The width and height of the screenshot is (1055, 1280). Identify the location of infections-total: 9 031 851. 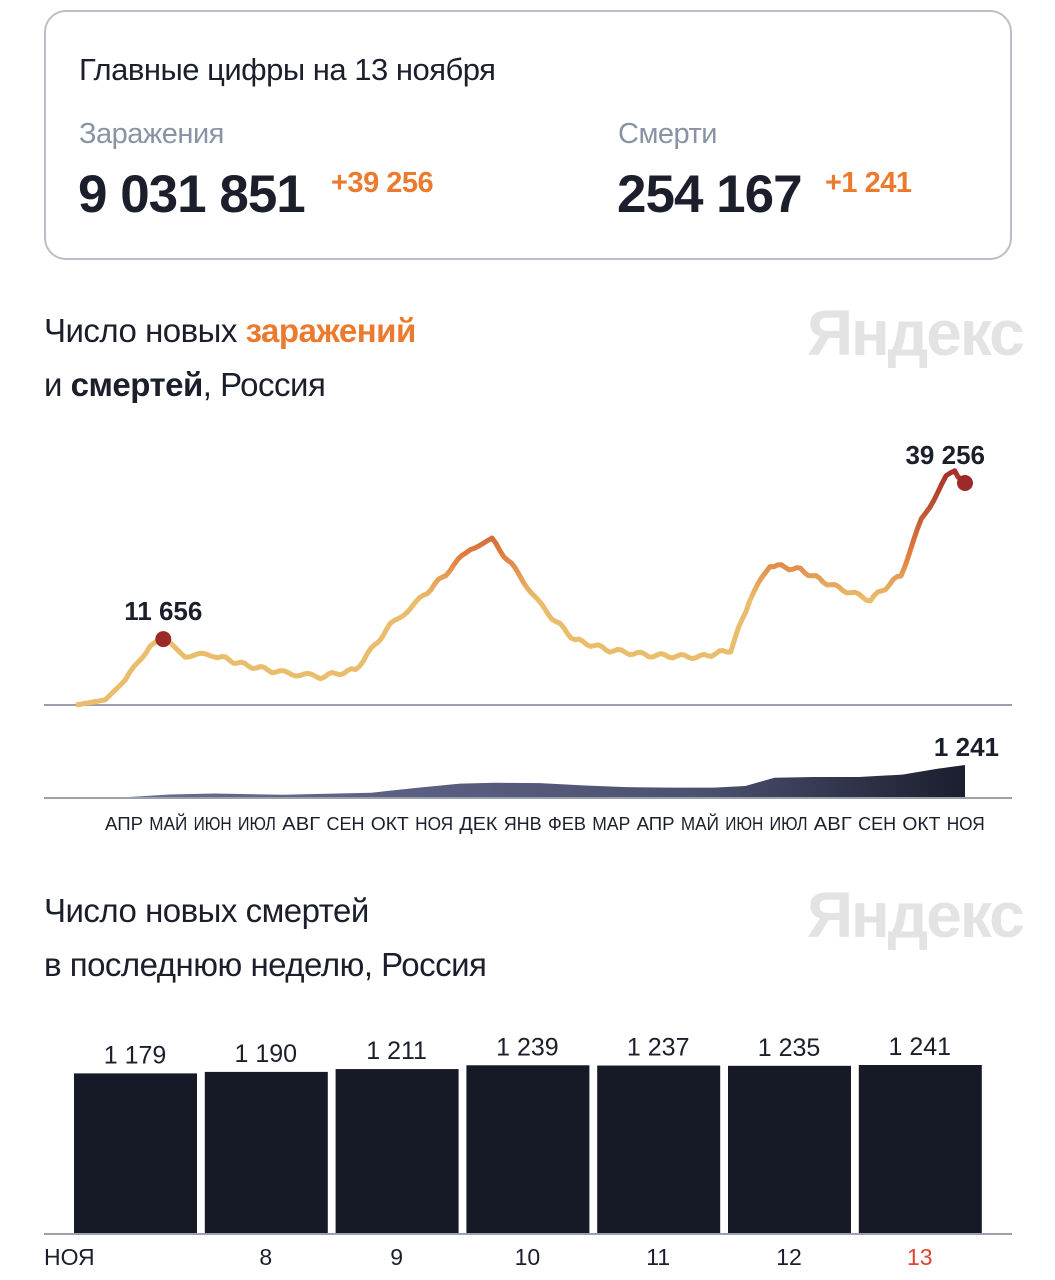
(192, 194).